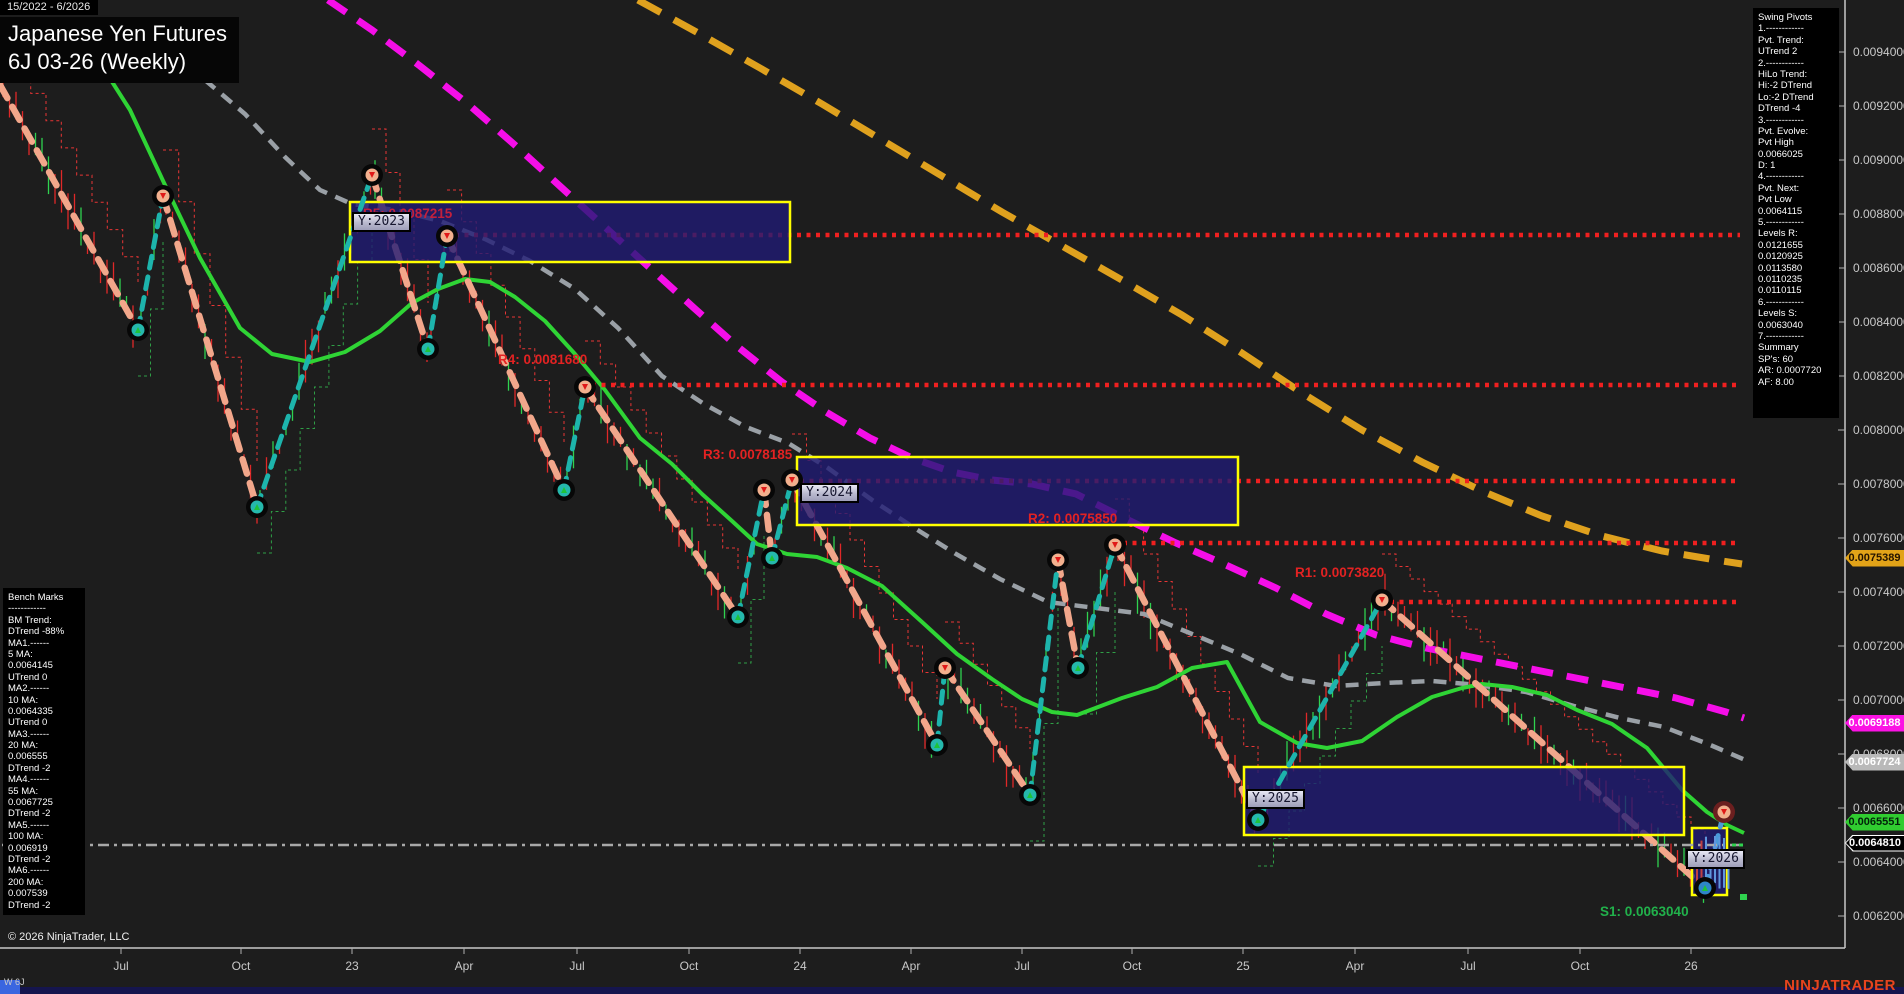 This screenshot has height=994, width=1904. Describe the element at coordinates (1691, 966) in the screenshot. I see `time-tick-label: 26` at that location.